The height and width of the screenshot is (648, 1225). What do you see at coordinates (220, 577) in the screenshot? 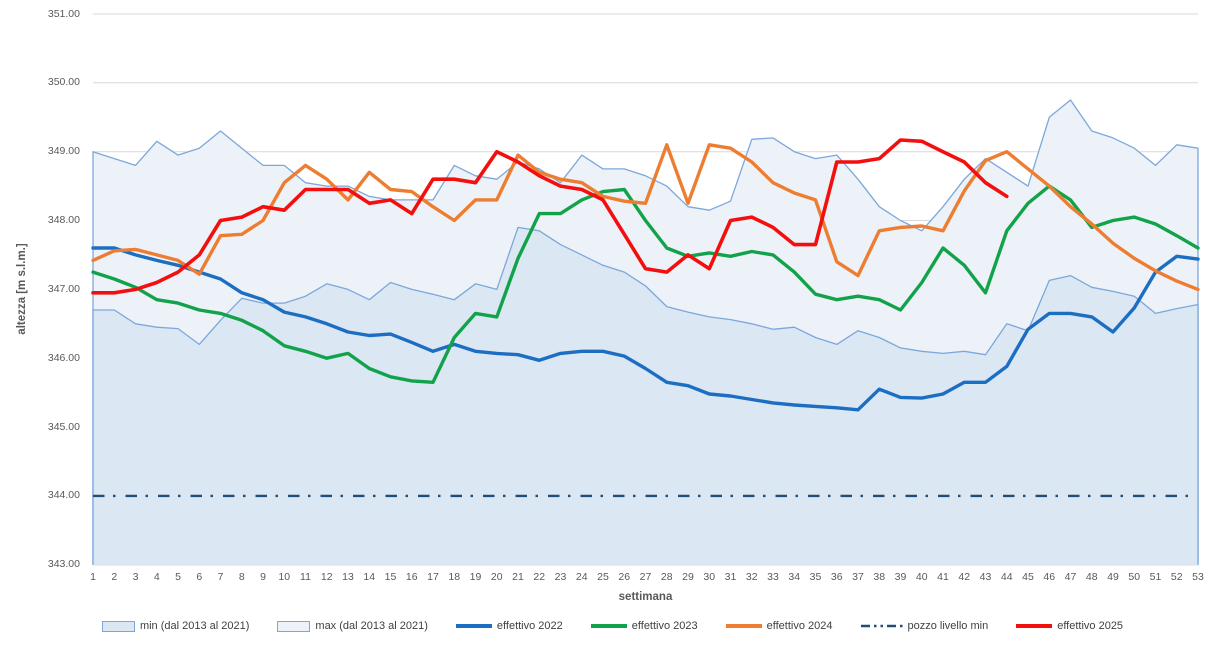
I see `x-tick-label: 7` at bounding box center [220, 577].